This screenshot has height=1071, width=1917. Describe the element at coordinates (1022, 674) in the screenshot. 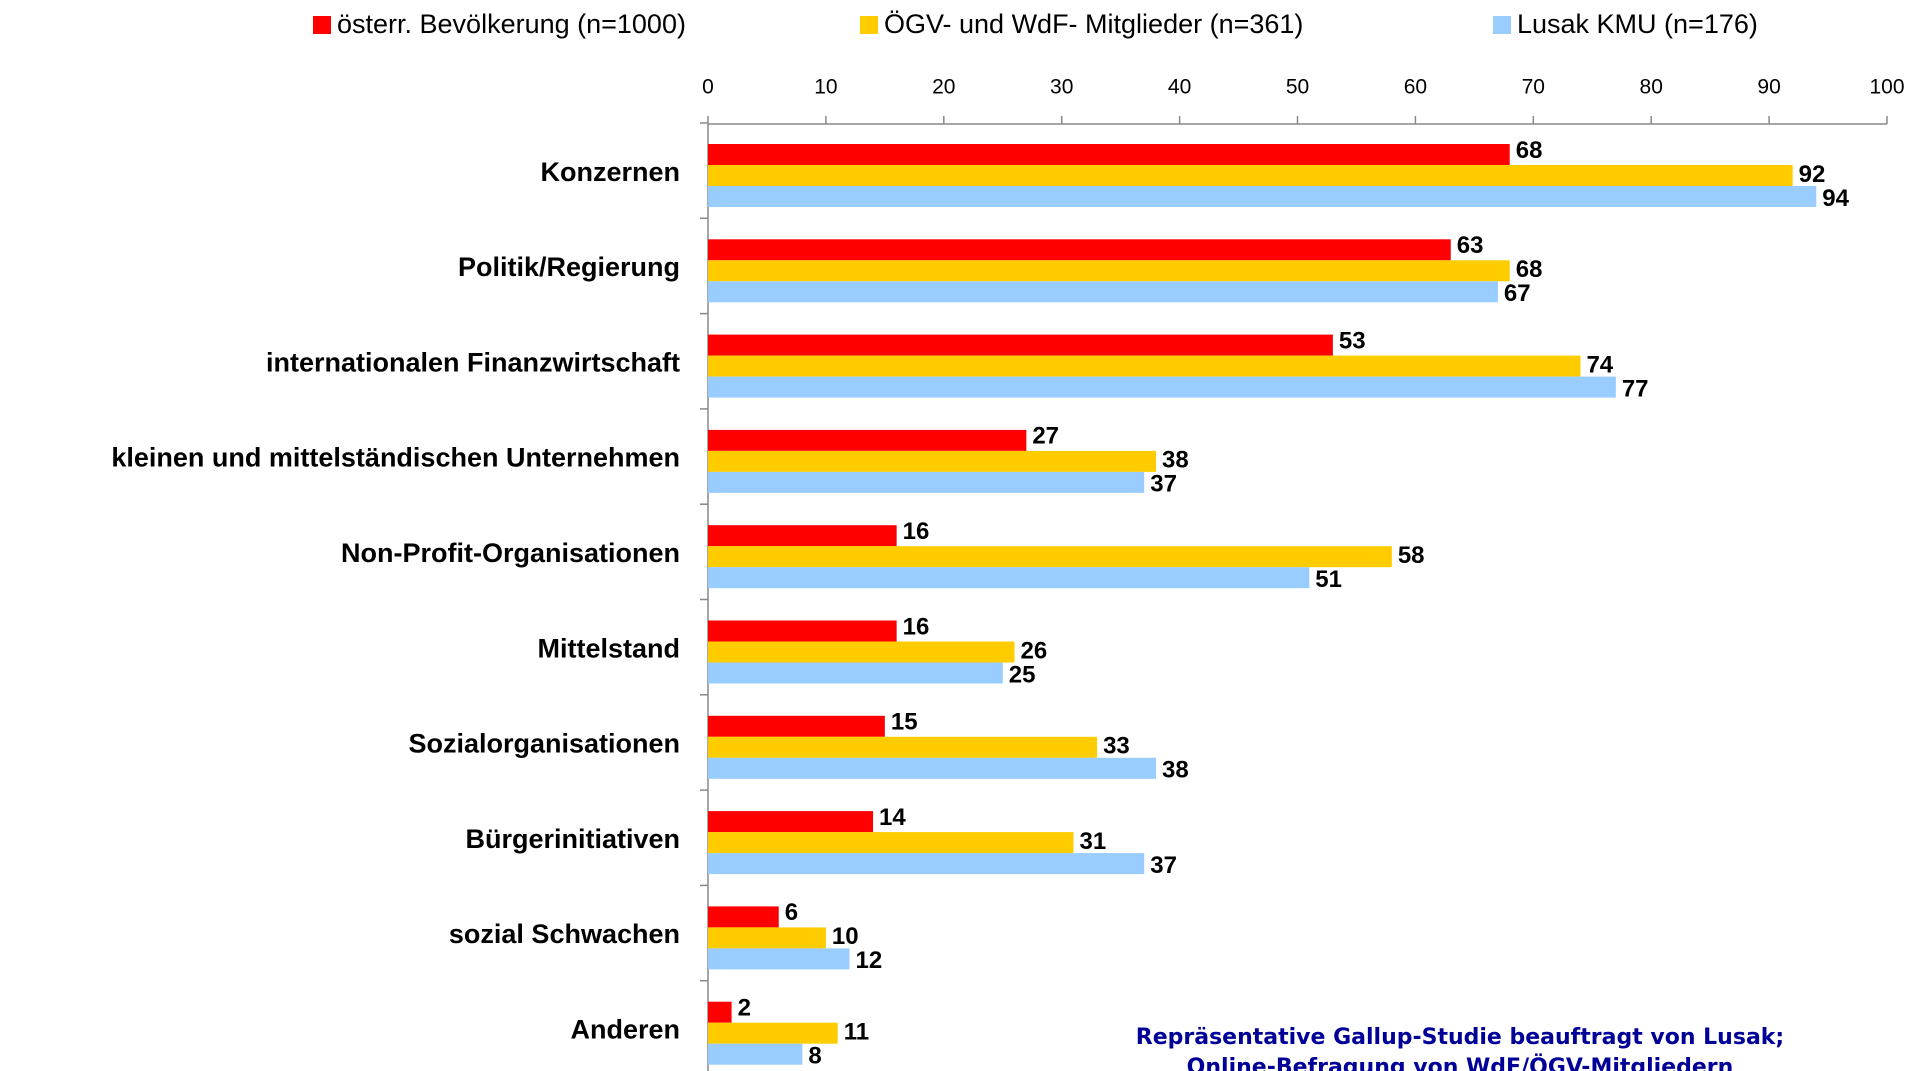

I see `value-label: 25` at that location.